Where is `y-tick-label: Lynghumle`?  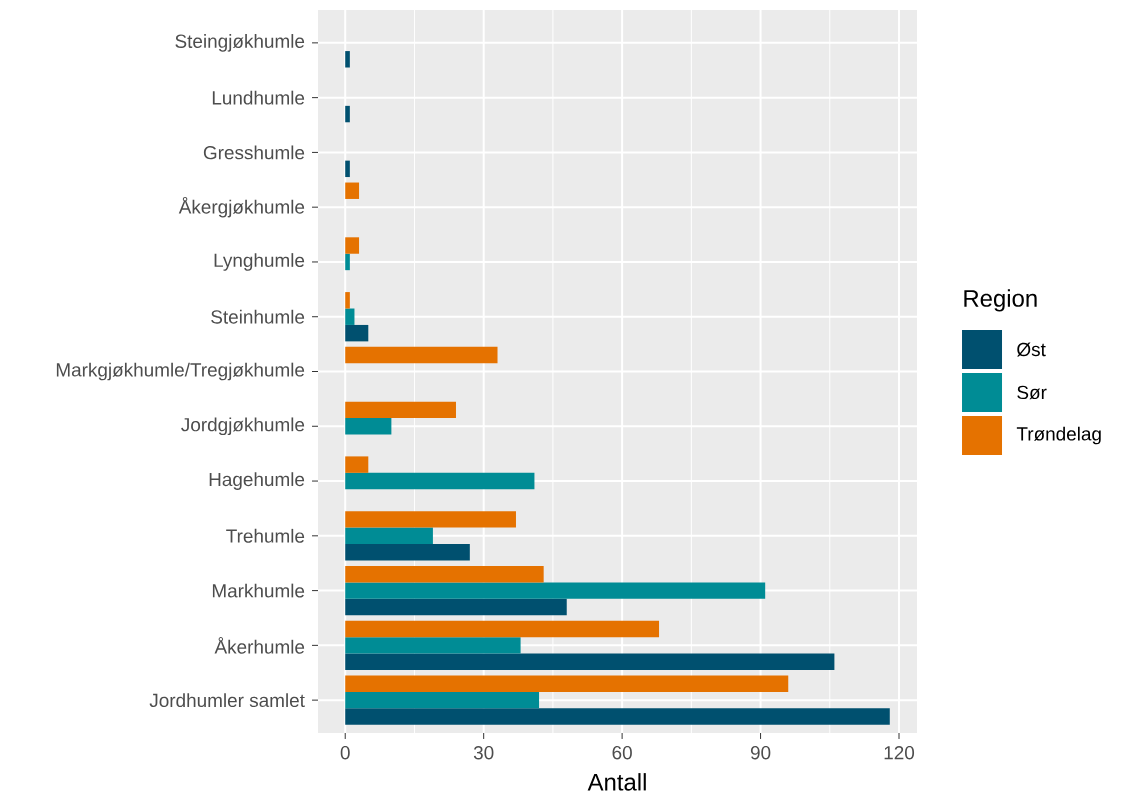 y-tick-label: Lynghumle is located at coordinates (259, 262).